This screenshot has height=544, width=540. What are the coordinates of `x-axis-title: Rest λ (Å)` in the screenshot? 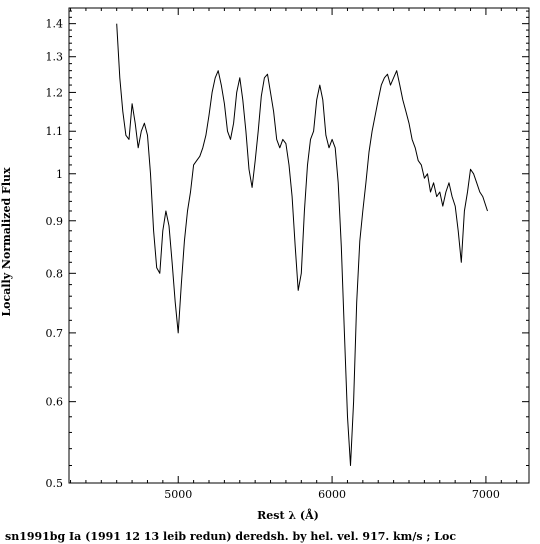 It's located at (288, 515).